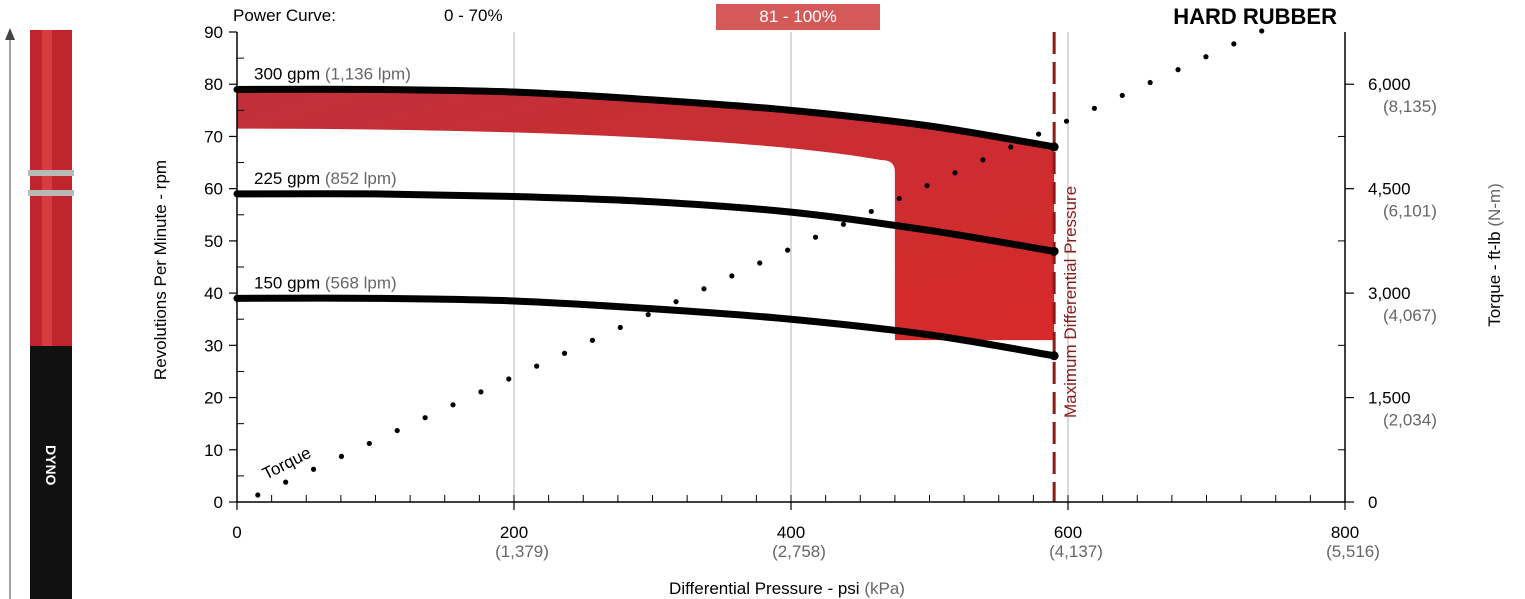 The image size is (1525, 599). I want to click on x-tick-label: 400, so click(791, 532).